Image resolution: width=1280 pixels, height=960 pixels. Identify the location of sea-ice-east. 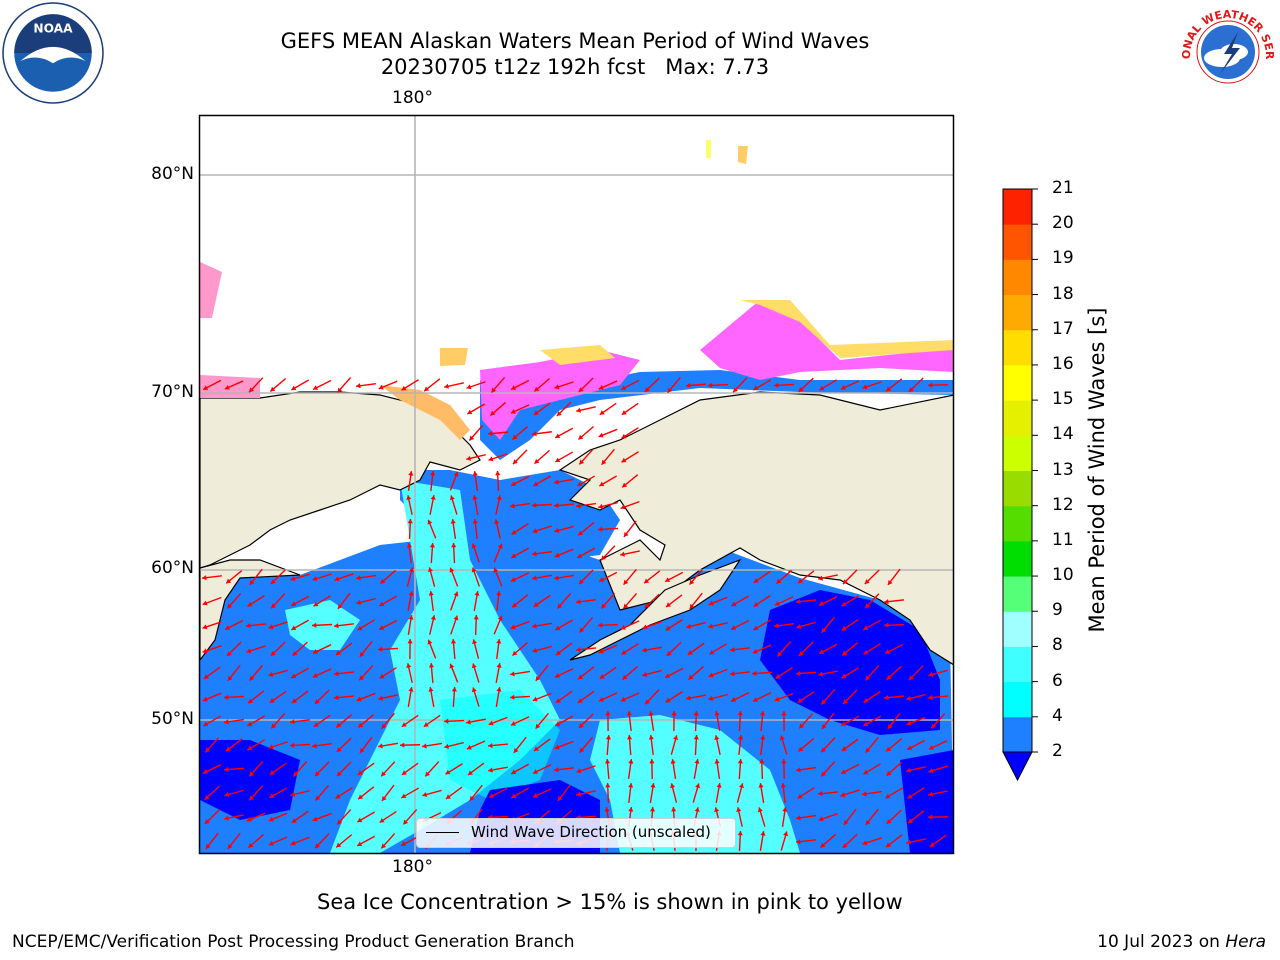
(827, 340).